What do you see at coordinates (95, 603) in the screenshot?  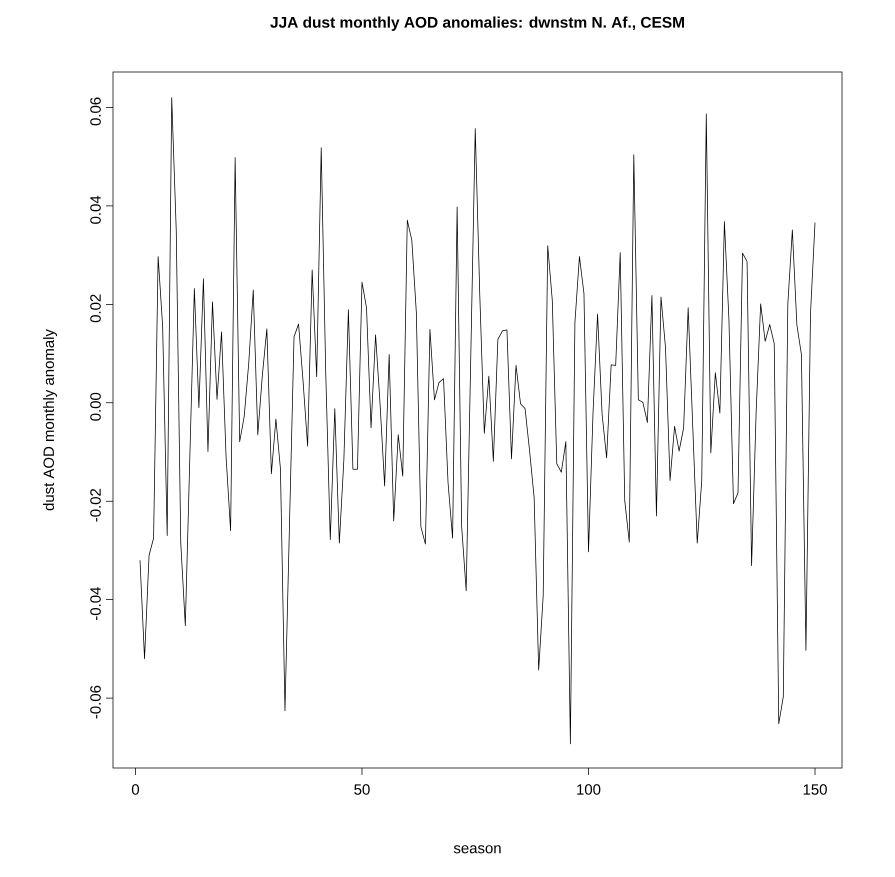 I see `y-tick-label: -0.04` at bounding box center [95, 603].